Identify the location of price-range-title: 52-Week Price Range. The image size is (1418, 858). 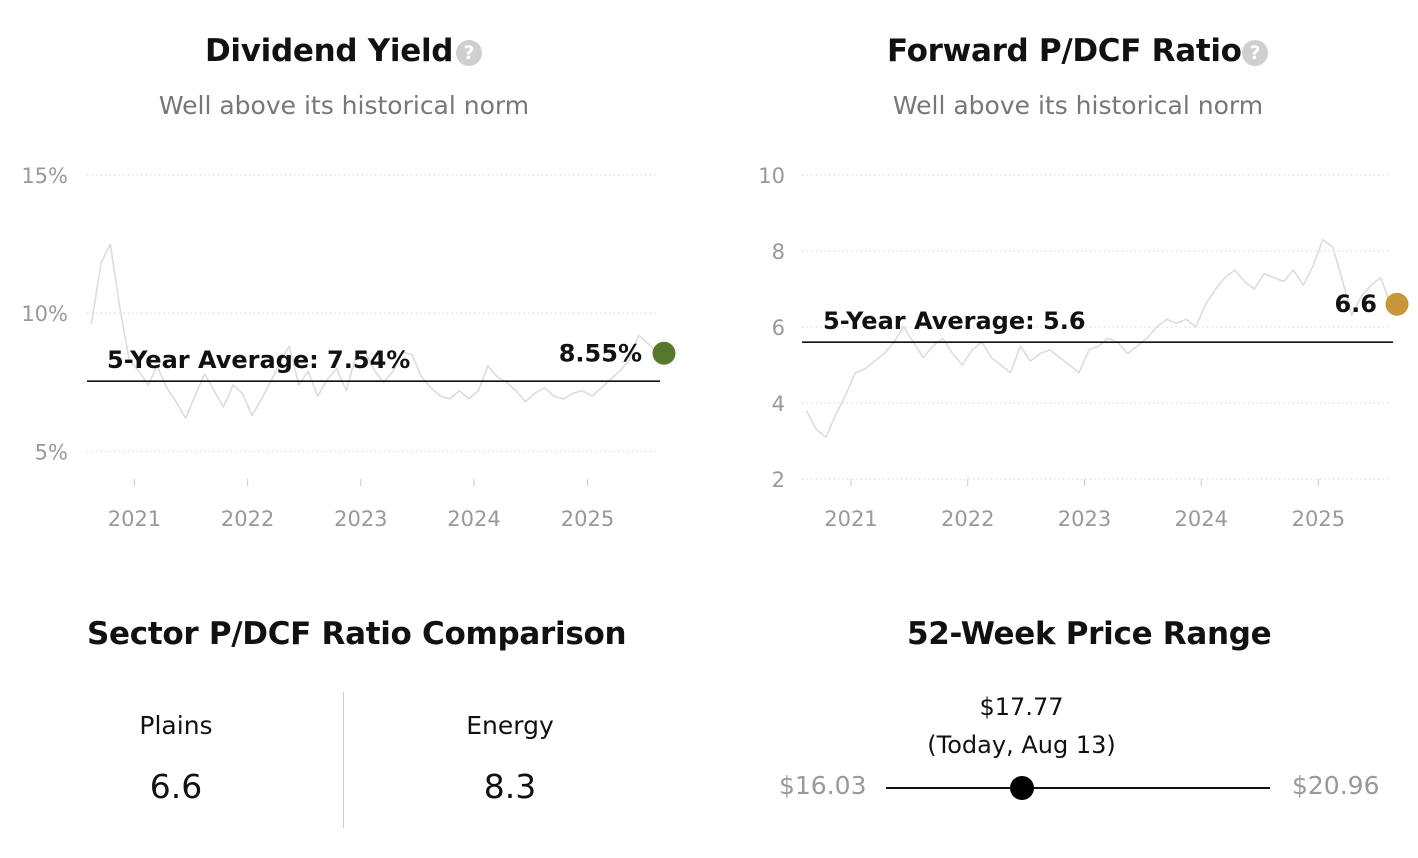
(1089, 634).